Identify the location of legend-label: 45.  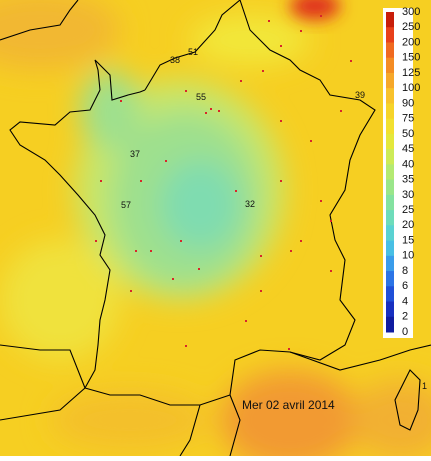
(408, 149).